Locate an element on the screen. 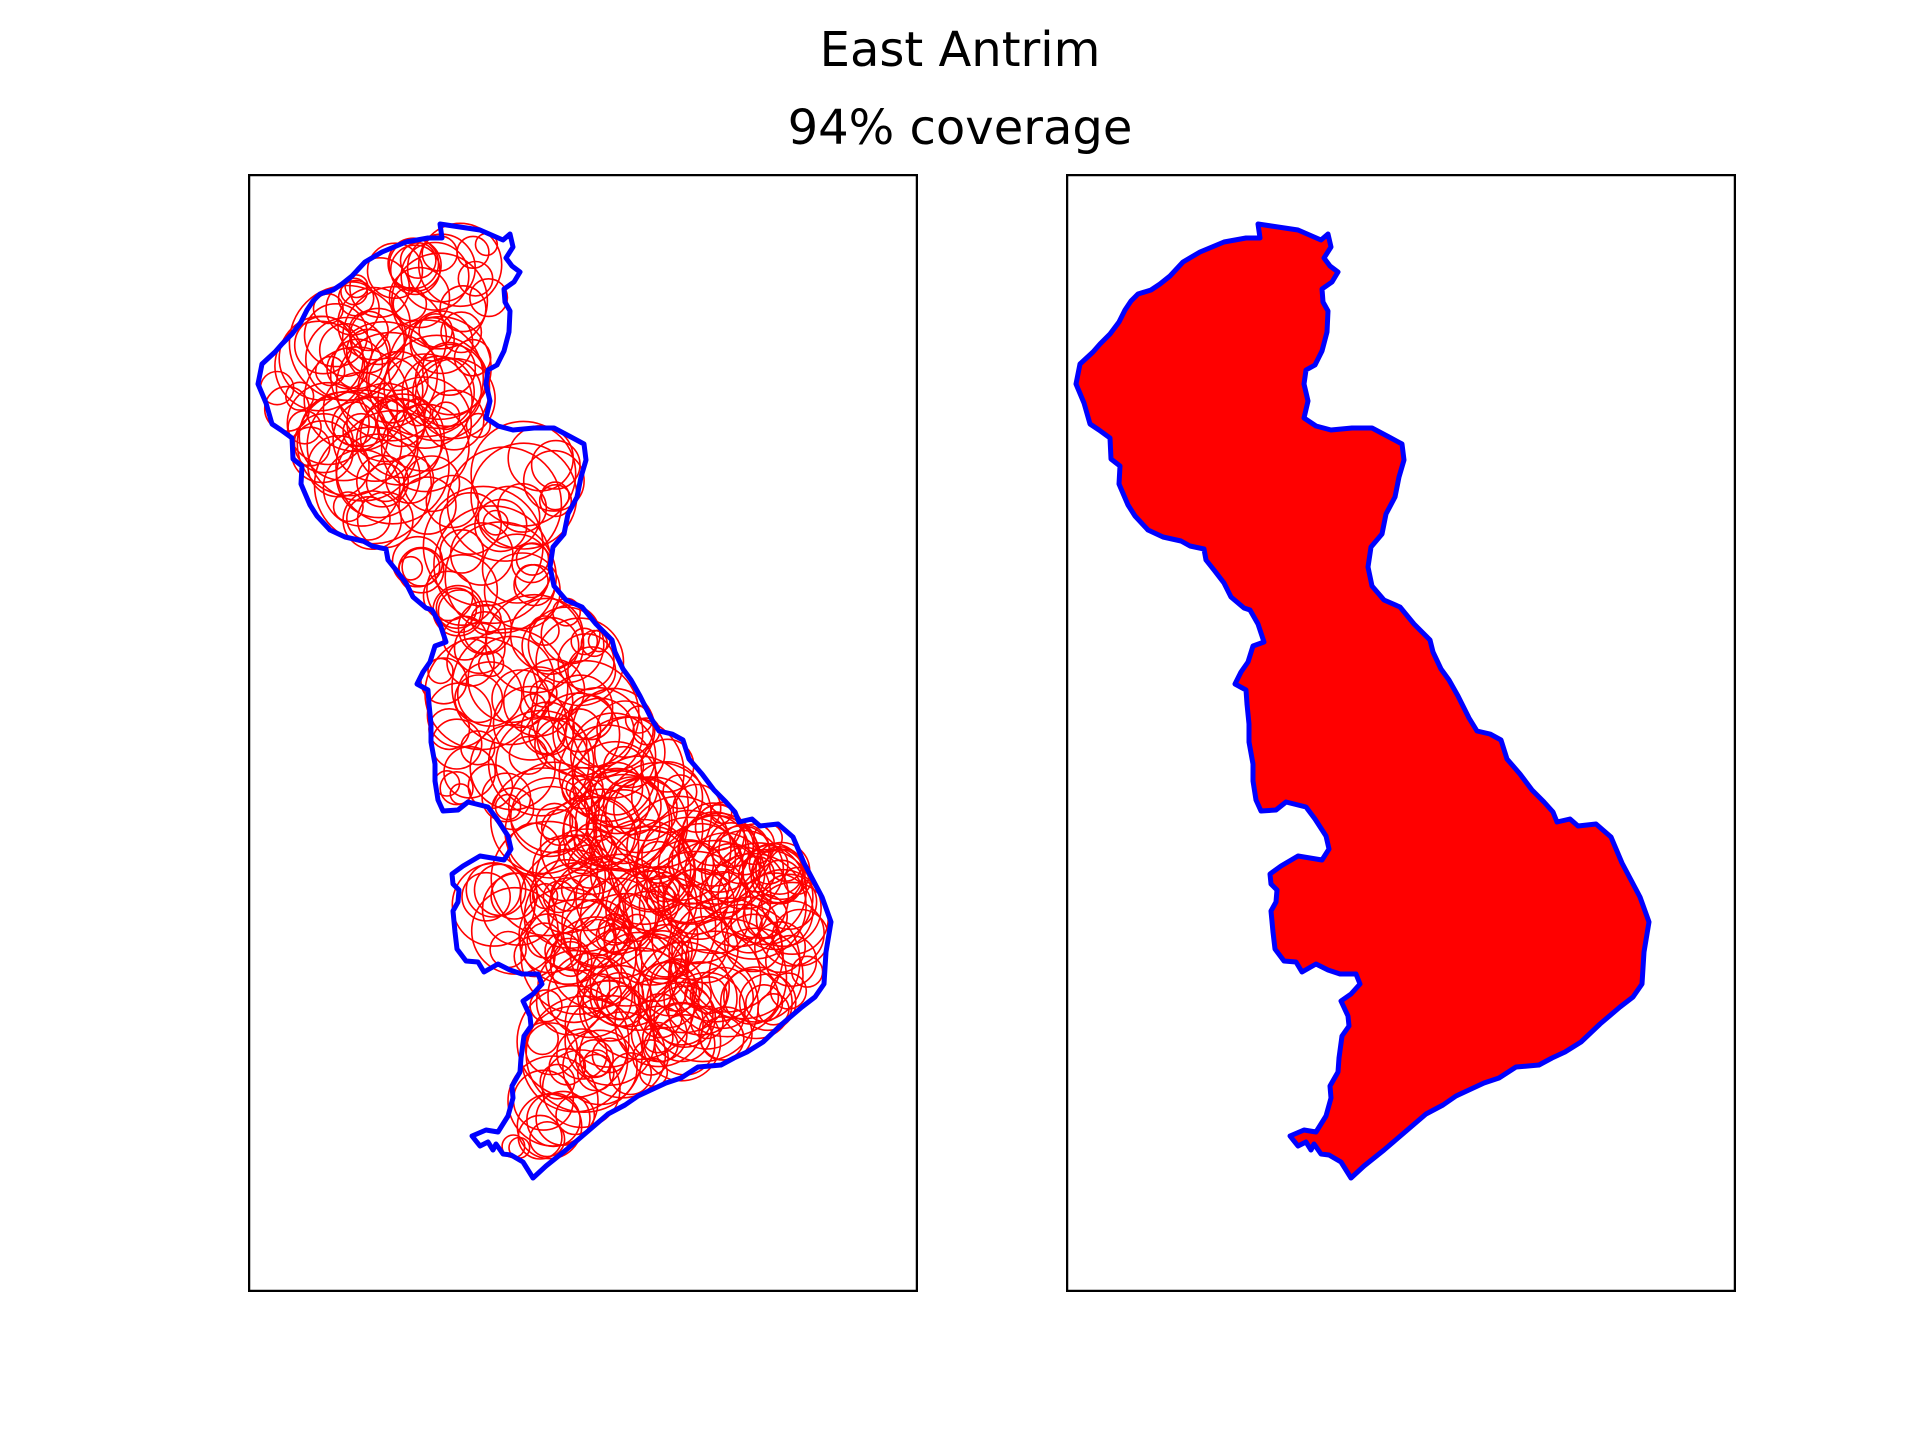 This screenshot has width=1920, height=1440. coverage-subtitle: 94% coverage is located at coordinates (960, 128).